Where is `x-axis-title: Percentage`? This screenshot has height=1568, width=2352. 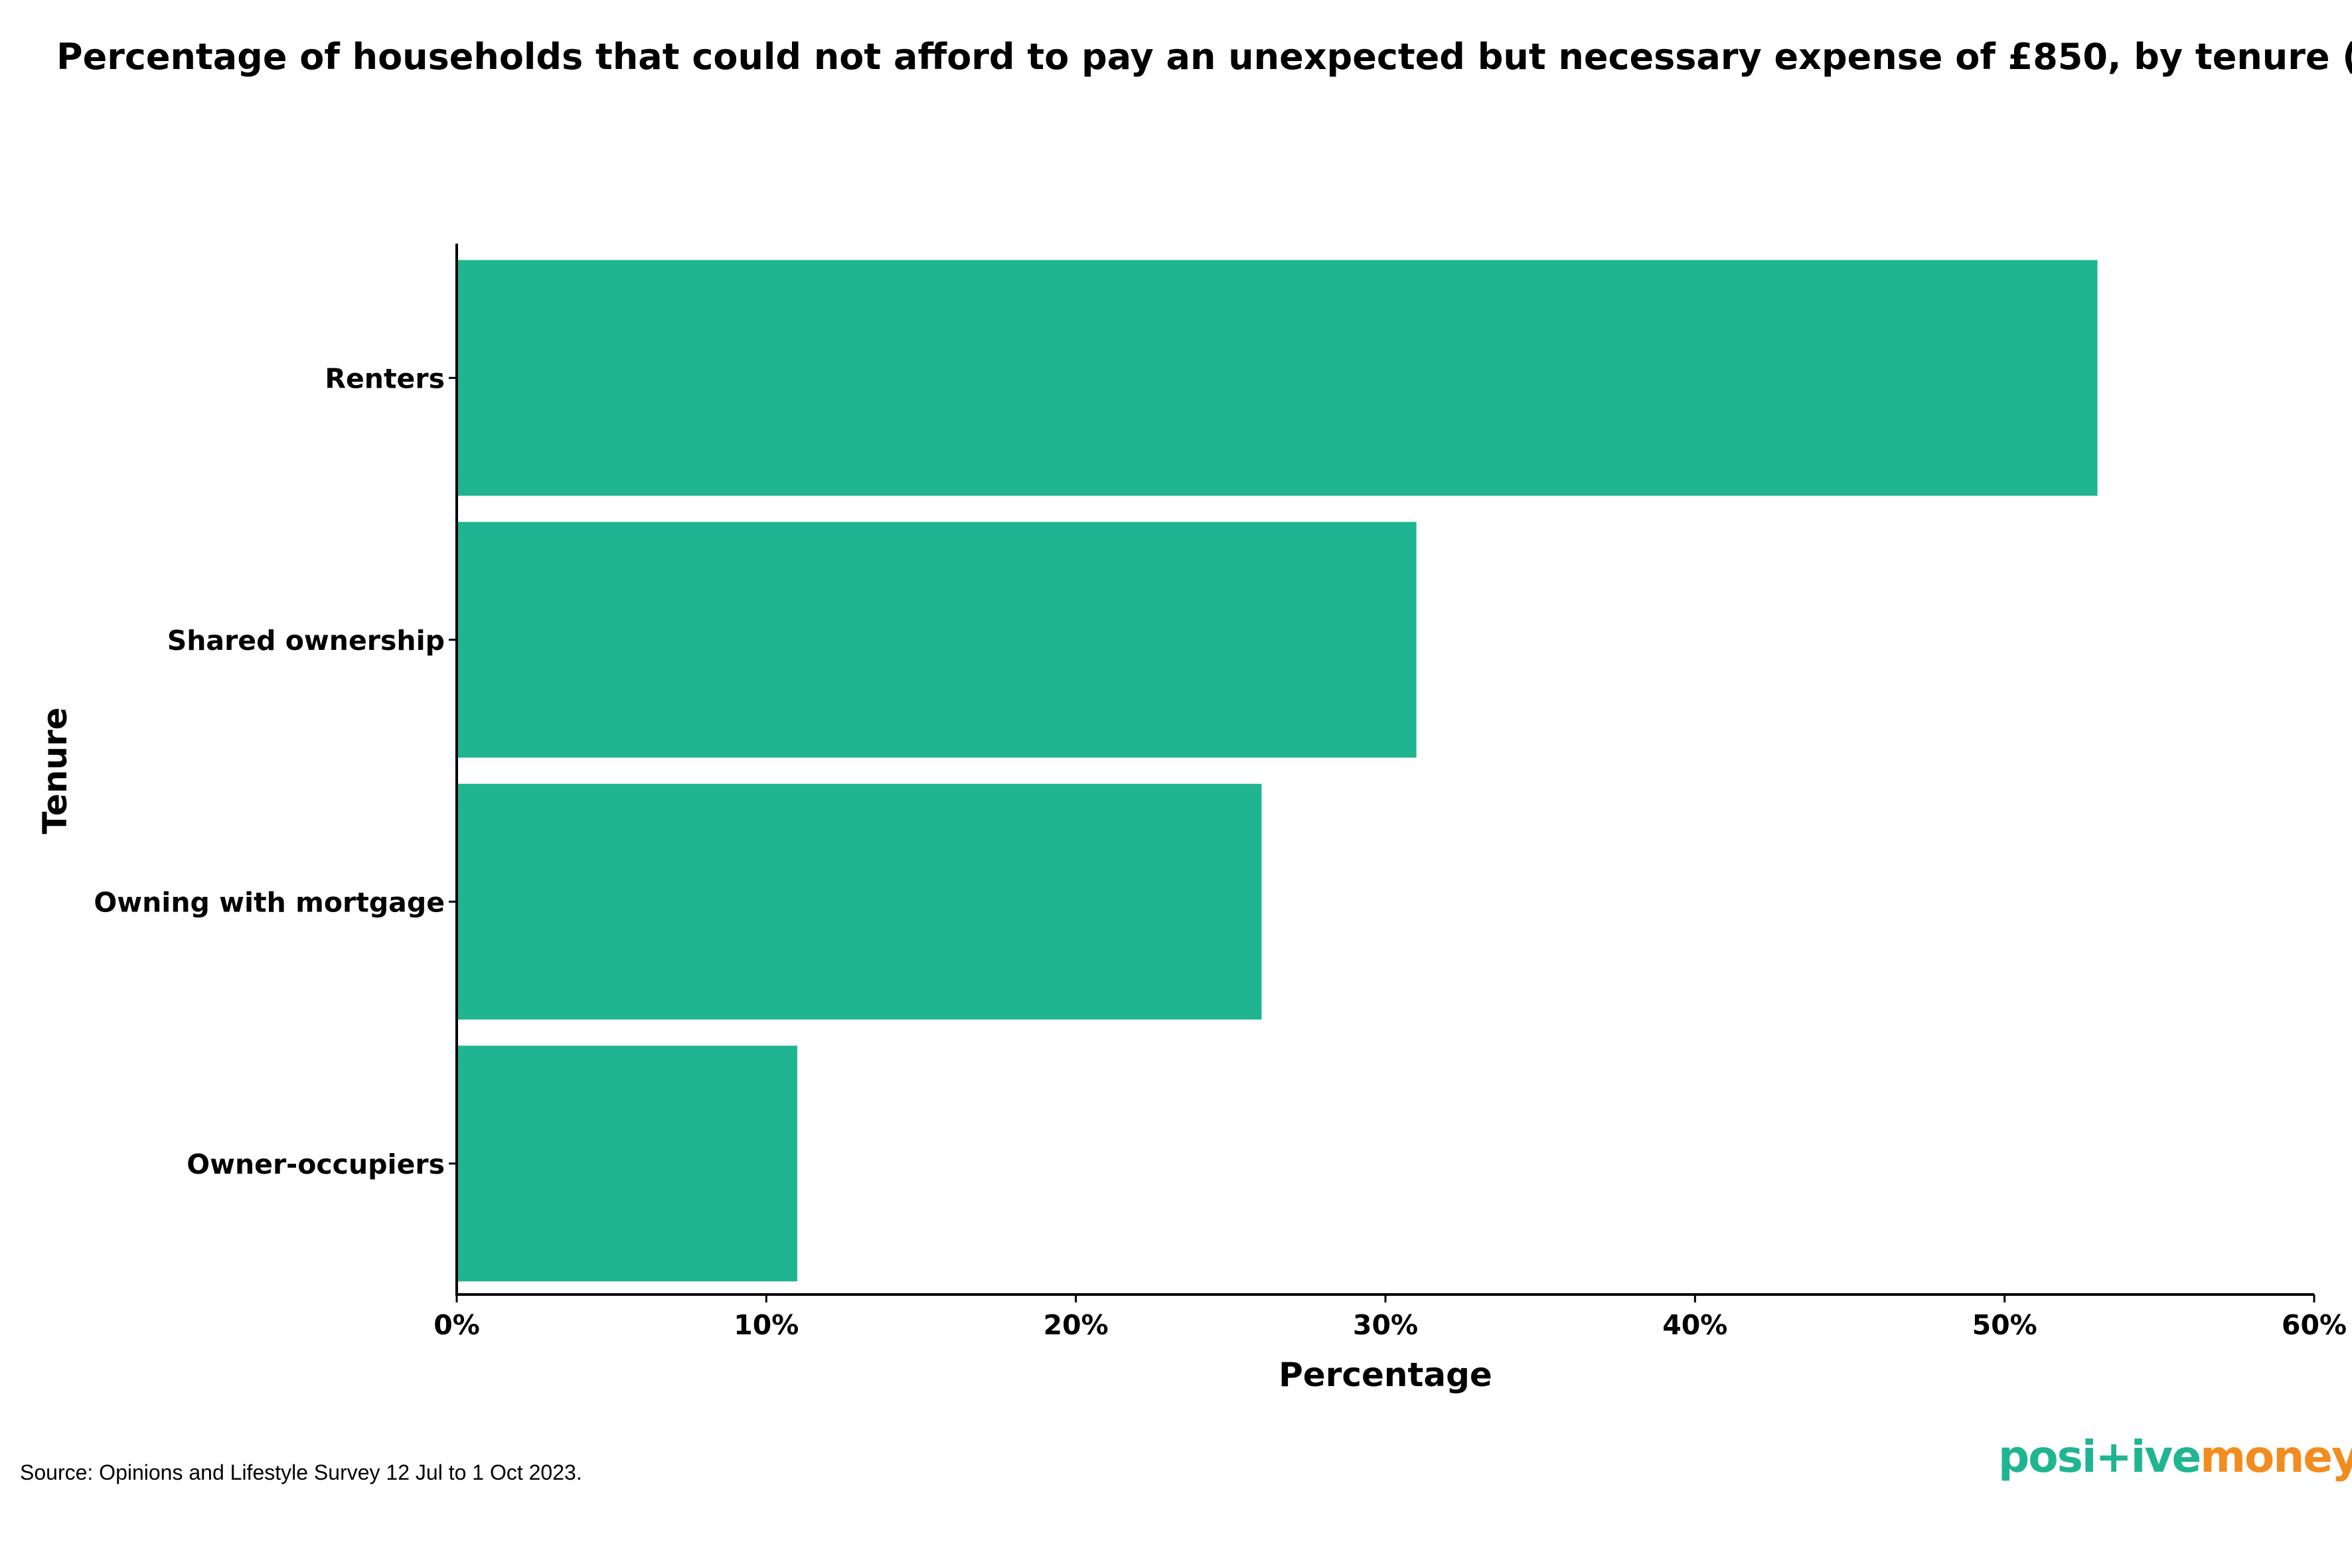 x-axis-title: Percentage is located at coordinates (1386, 1375).